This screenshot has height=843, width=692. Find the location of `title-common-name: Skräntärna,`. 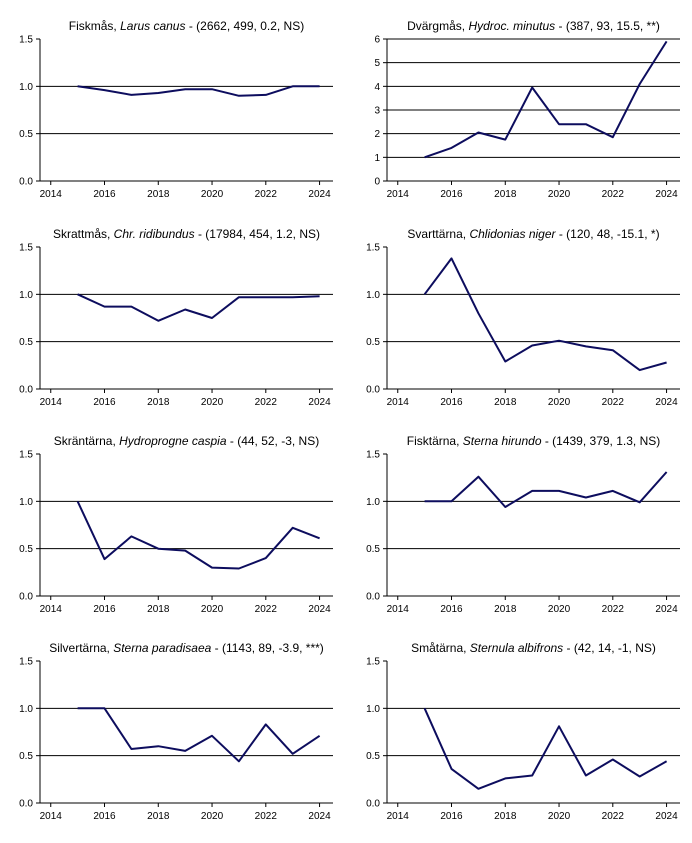

title-common-name: Skräntärna, is located at coordinates (86, 441).